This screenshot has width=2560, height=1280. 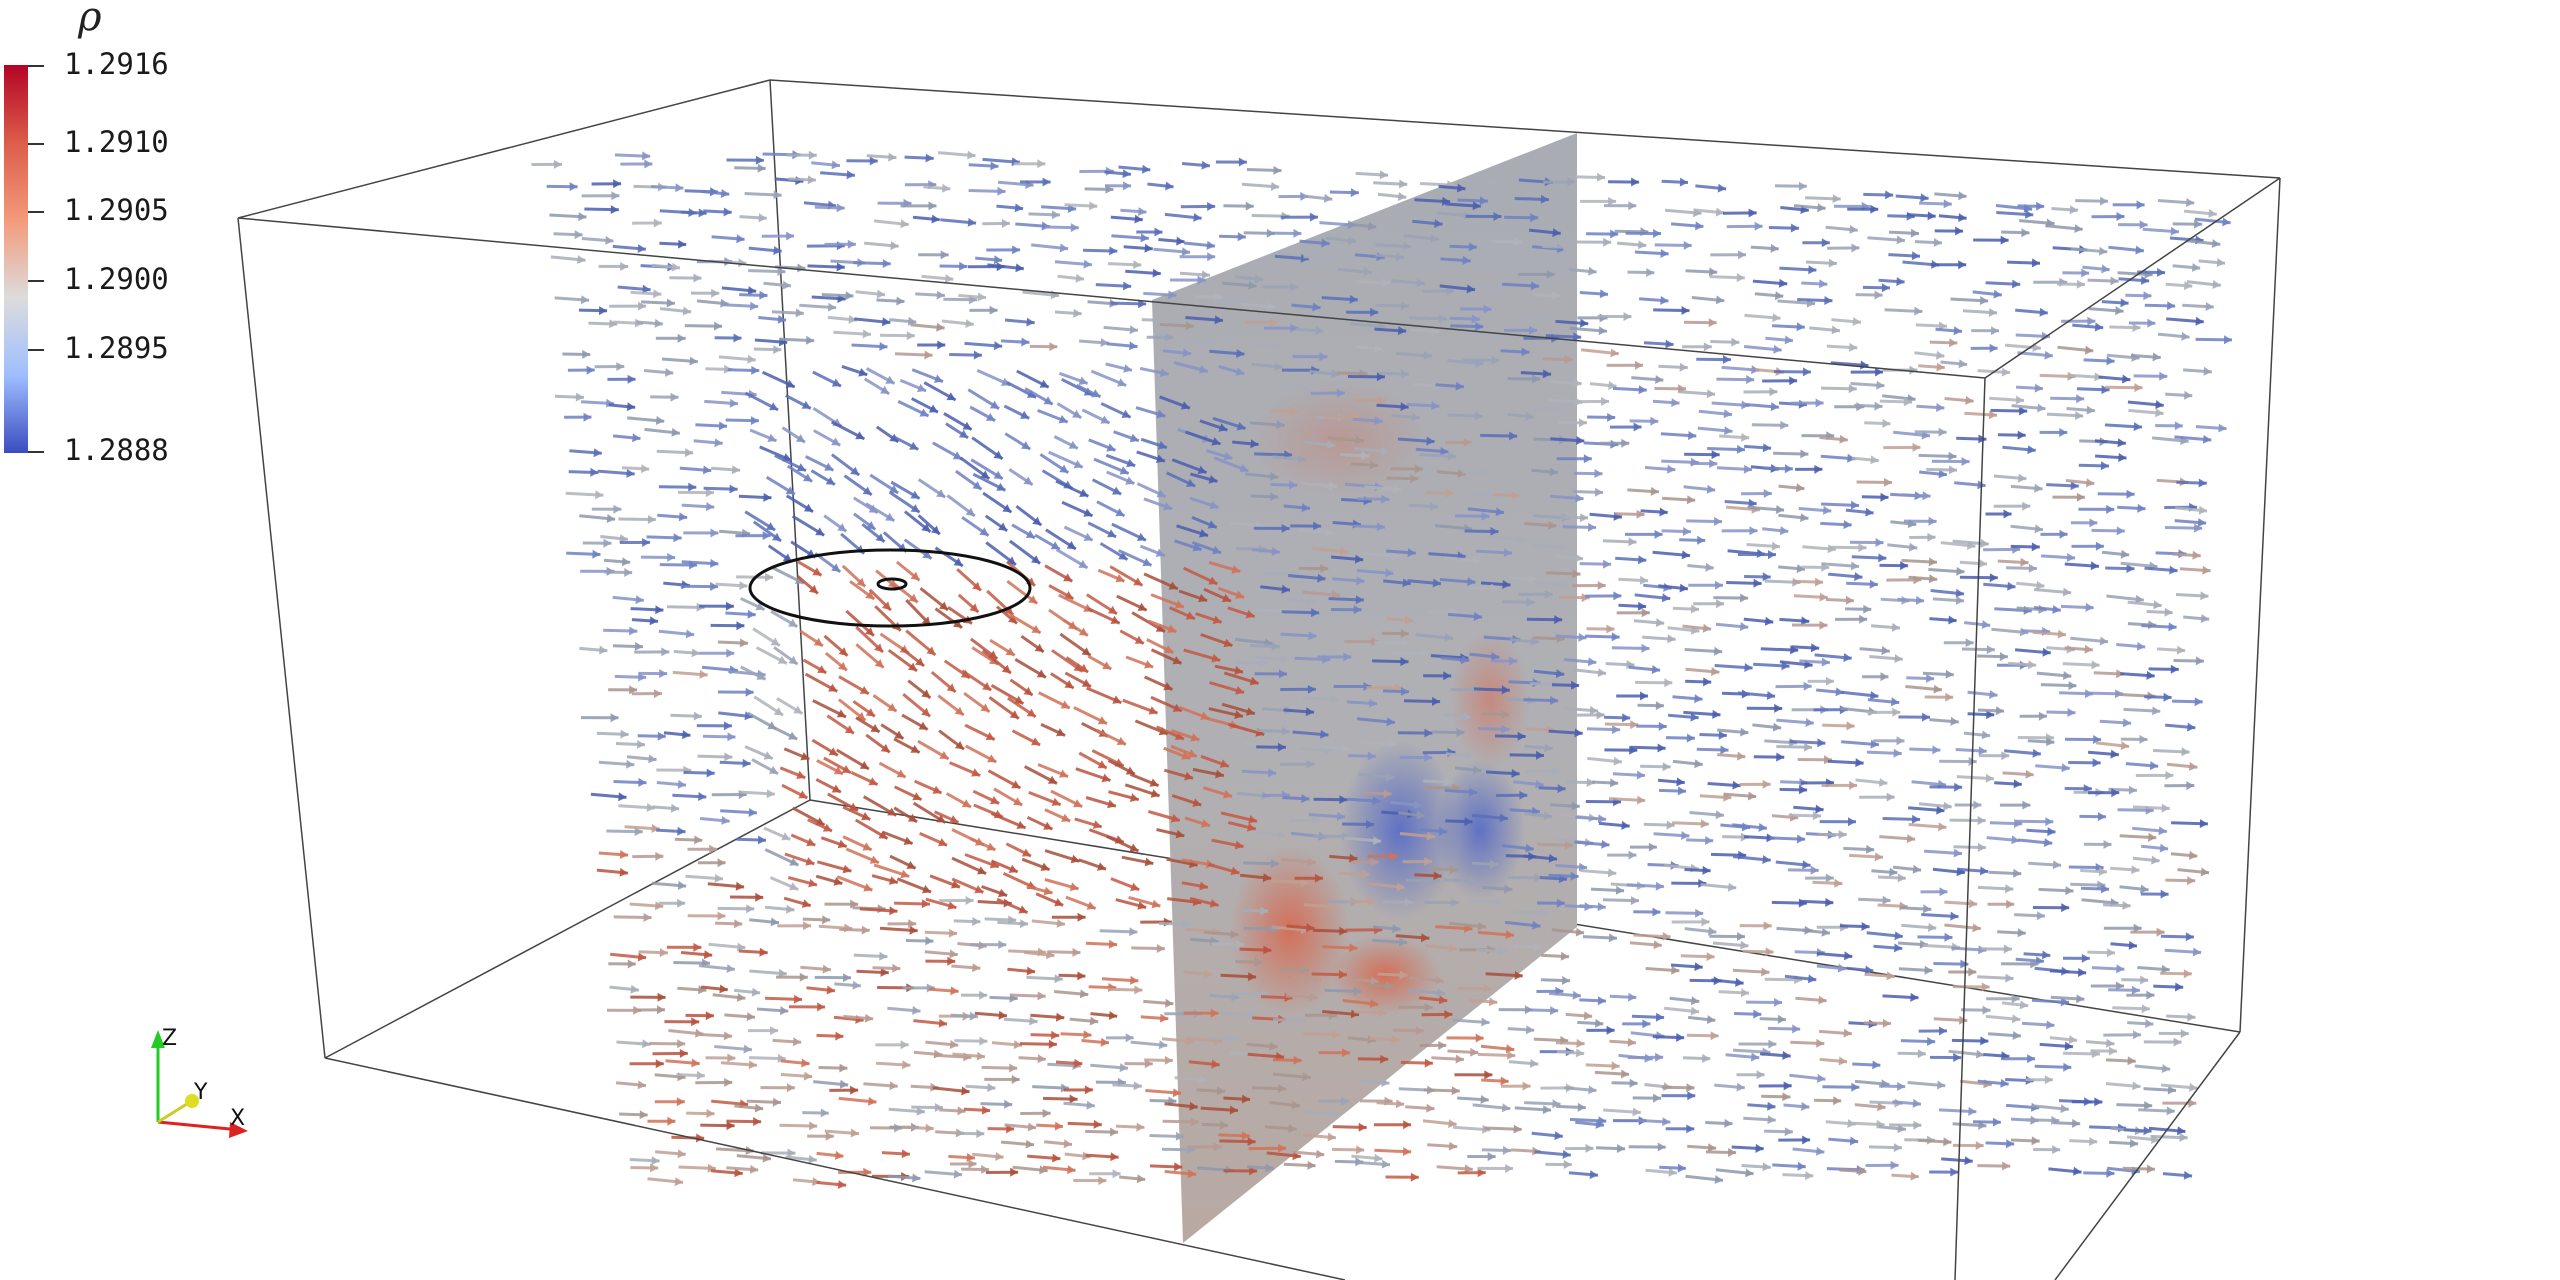 I want to click on colorbar-label: 1.2900, so click(x=116, y=279).